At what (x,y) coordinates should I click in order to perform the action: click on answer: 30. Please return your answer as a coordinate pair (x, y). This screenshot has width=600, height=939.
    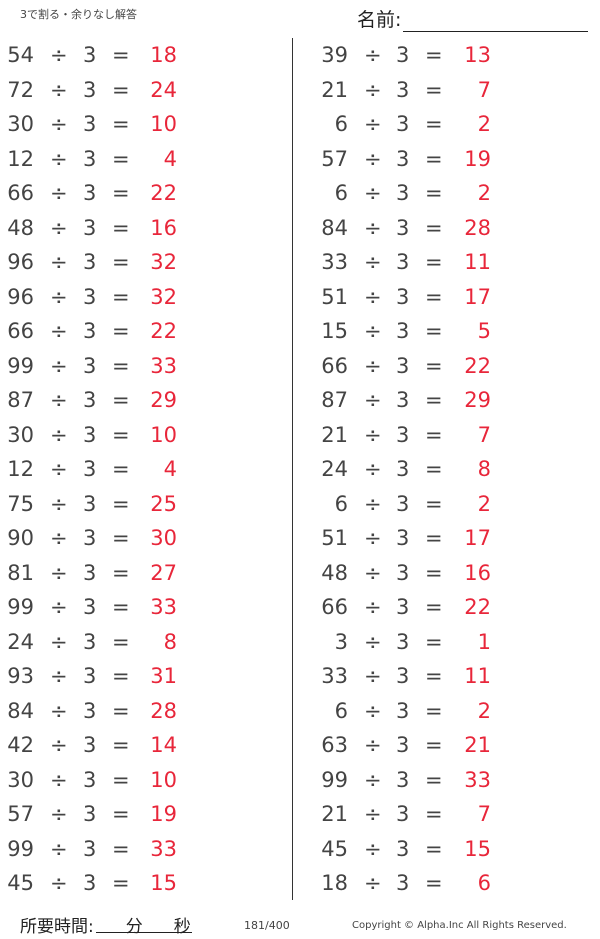
    Looking at the image, I should click on (163, 538).